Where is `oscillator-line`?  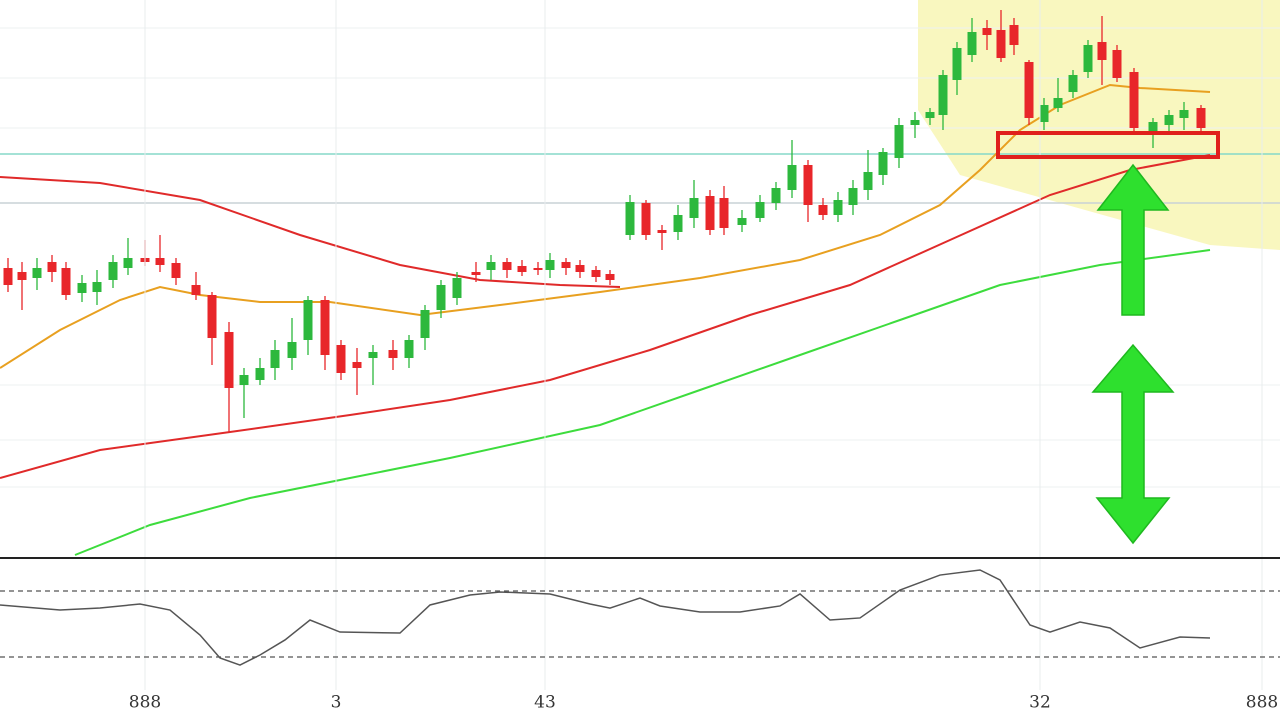 oscillator-line is located at coordinates (605, 617).